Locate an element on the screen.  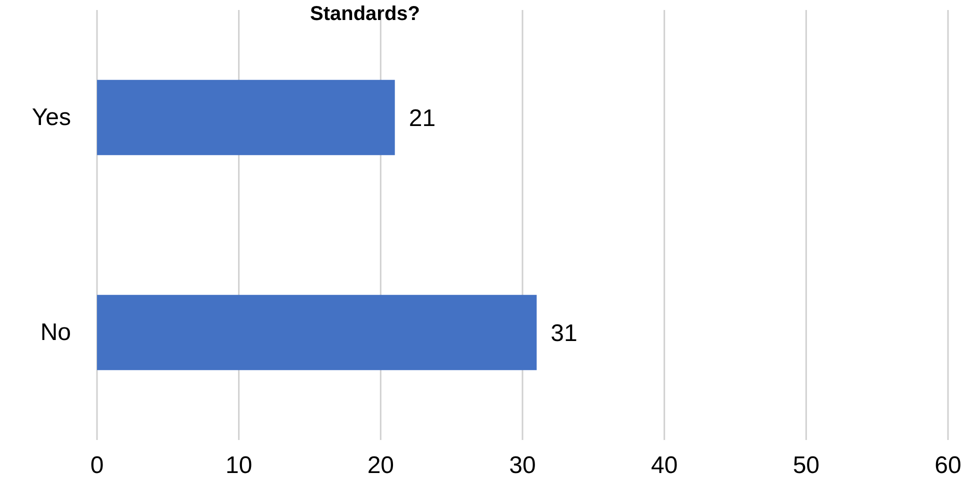
x-tick-label: 50 is located at coordinates (806, 466).